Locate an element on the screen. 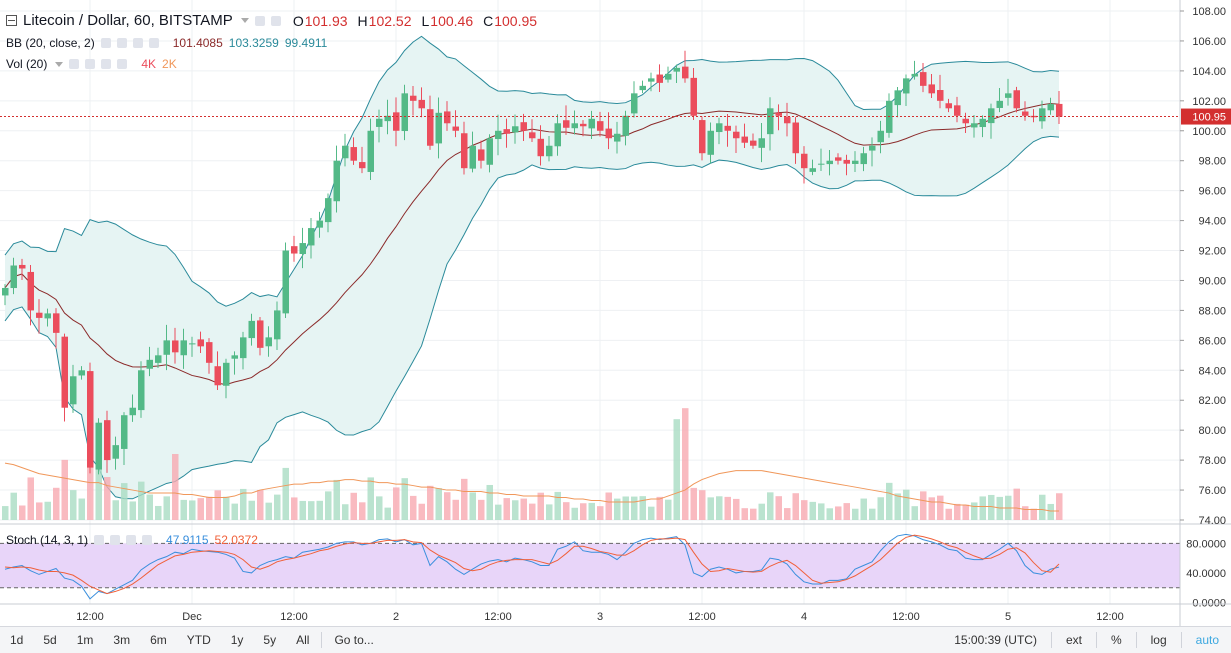 This screenshot has height=653, width=1231. range-3m: 3m is located at coordinates (122, 640).